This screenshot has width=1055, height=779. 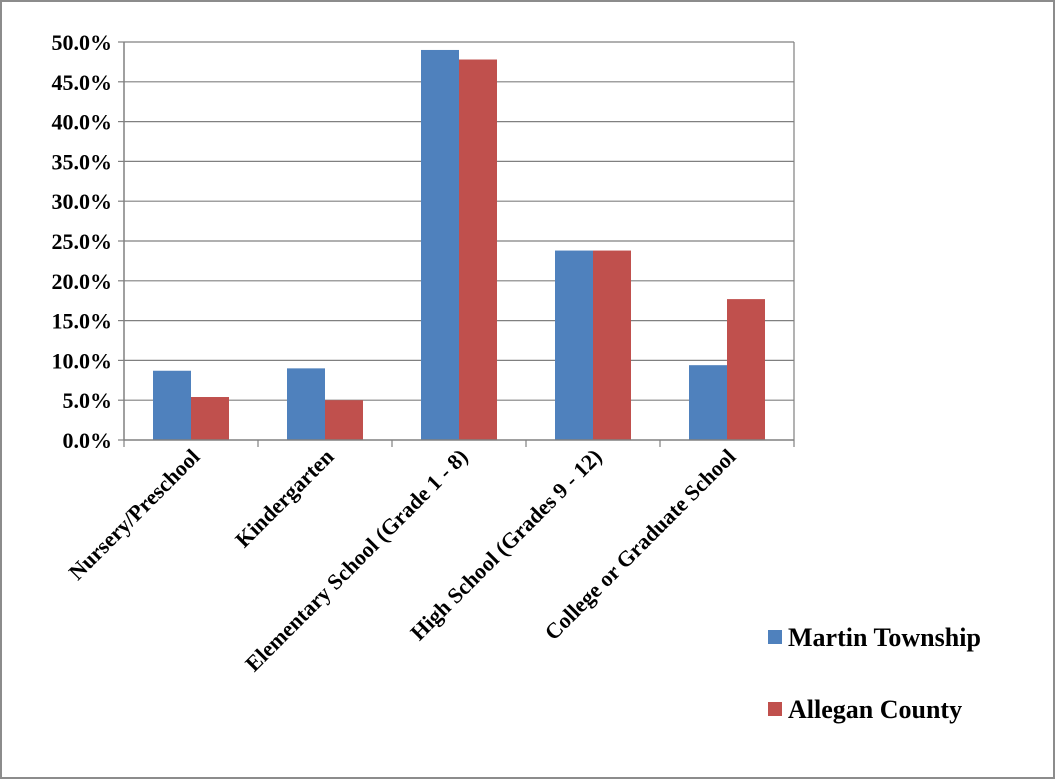 I want to click on x-category-label: Nursery/Preschool, so click(x=134, y=514).